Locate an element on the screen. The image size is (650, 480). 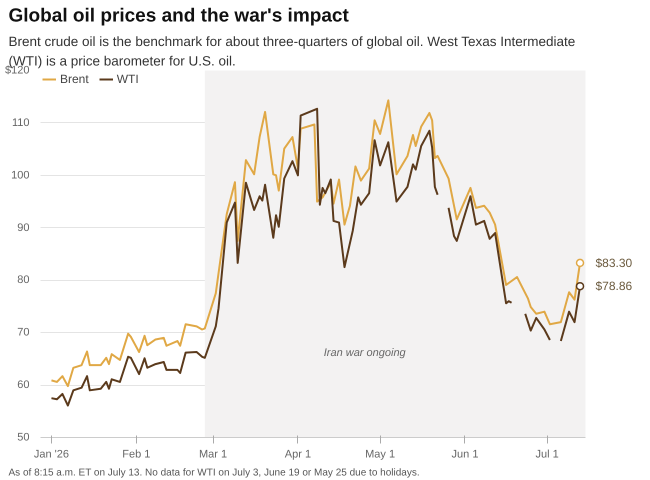
x-tick-label: Jun 1 is located at coordinates (465, 454).